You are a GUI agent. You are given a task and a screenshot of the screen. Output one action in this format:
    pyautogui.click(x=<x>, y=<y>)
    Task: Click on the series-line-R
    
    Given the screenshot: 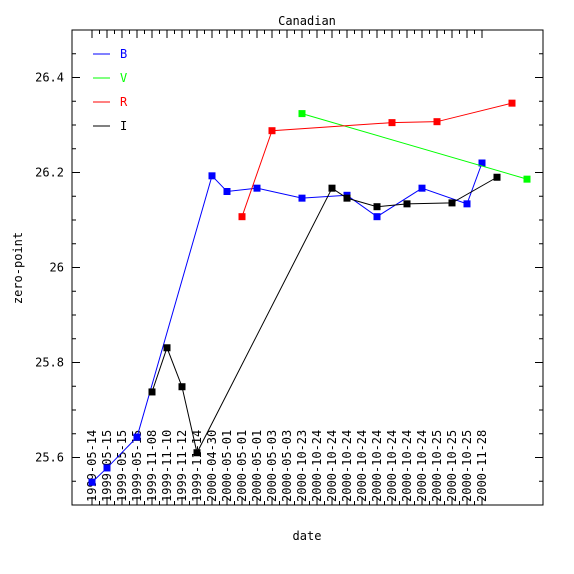 What is the action you would take?
    pyautogui.click(x=377, y=159)
    